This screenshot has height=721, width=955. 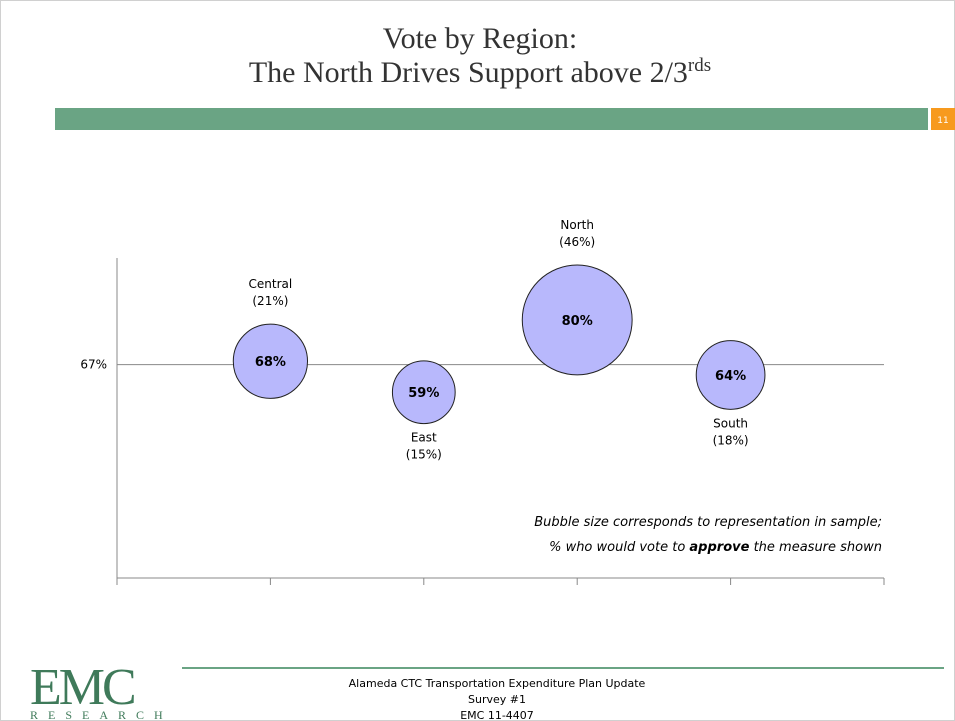 I want to click on value-label: 59%, so click(x=423, y=393).